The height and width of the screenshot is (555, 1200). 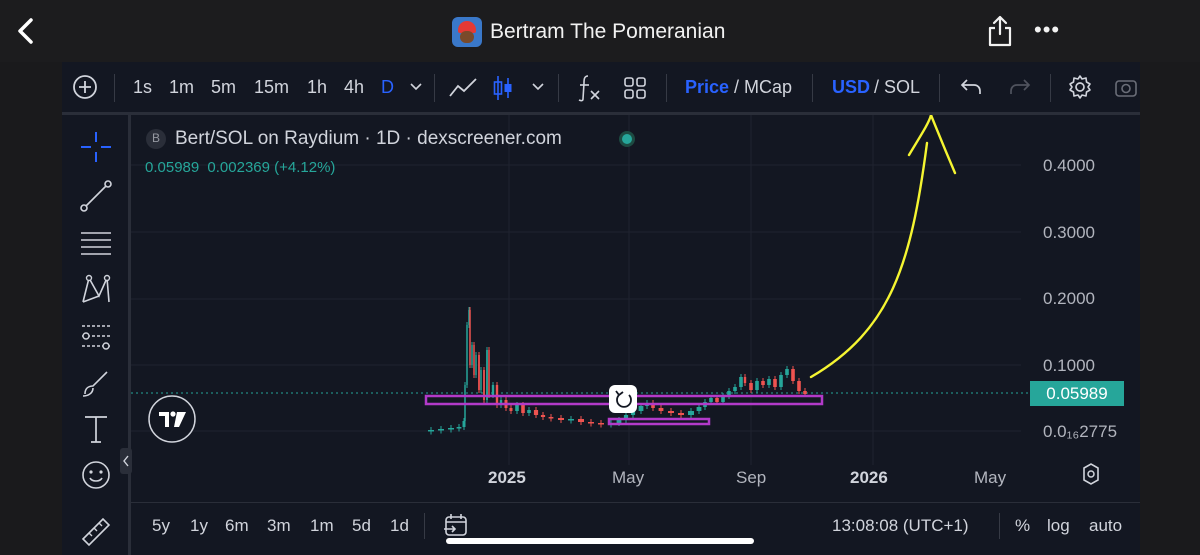 I want to click on clock-timezone: 13:08:08 (UTC+1), so click(x=900, y=525).